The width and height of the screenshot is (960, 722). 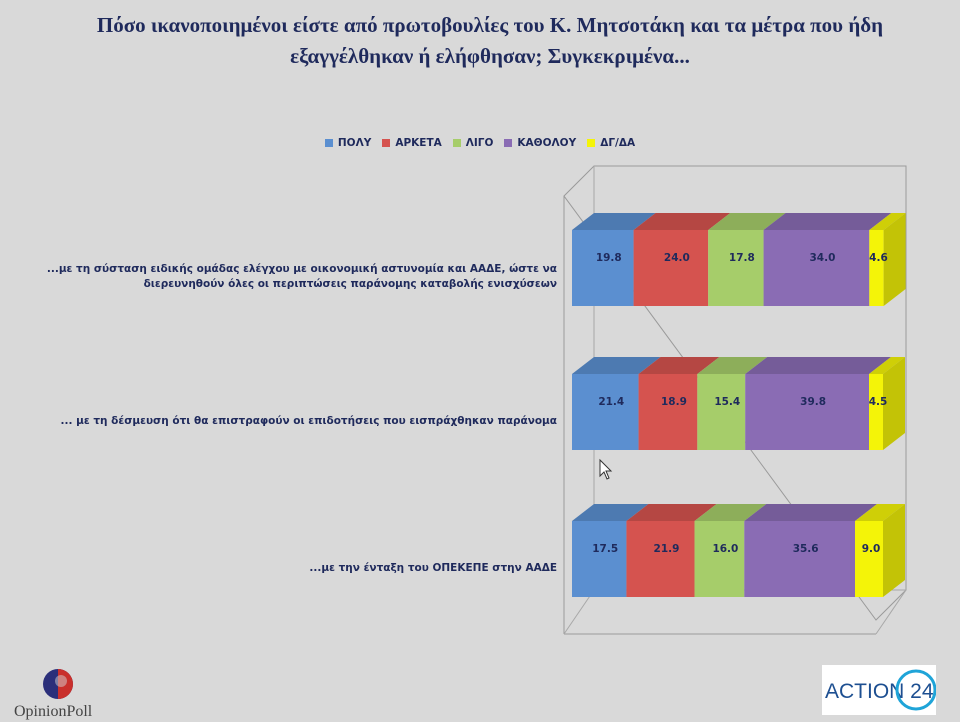 I want to click on data-label: 16.0, so click(x=725, y=549).